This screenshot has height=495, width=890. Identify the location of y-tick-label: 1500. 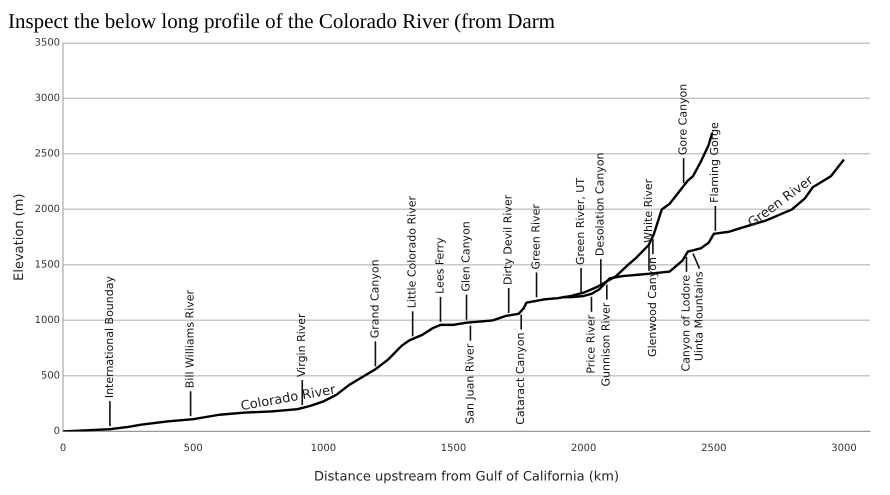
(47, 265).